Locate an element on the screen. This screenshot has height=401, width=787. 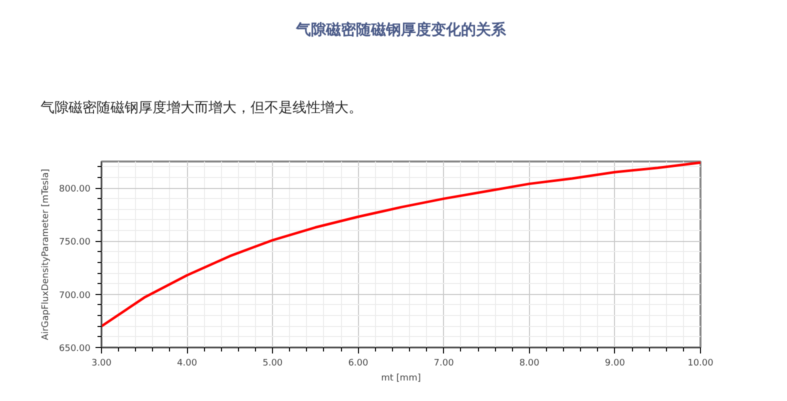
y-tick-label: 700.00 is located at coordinates (75, 295).